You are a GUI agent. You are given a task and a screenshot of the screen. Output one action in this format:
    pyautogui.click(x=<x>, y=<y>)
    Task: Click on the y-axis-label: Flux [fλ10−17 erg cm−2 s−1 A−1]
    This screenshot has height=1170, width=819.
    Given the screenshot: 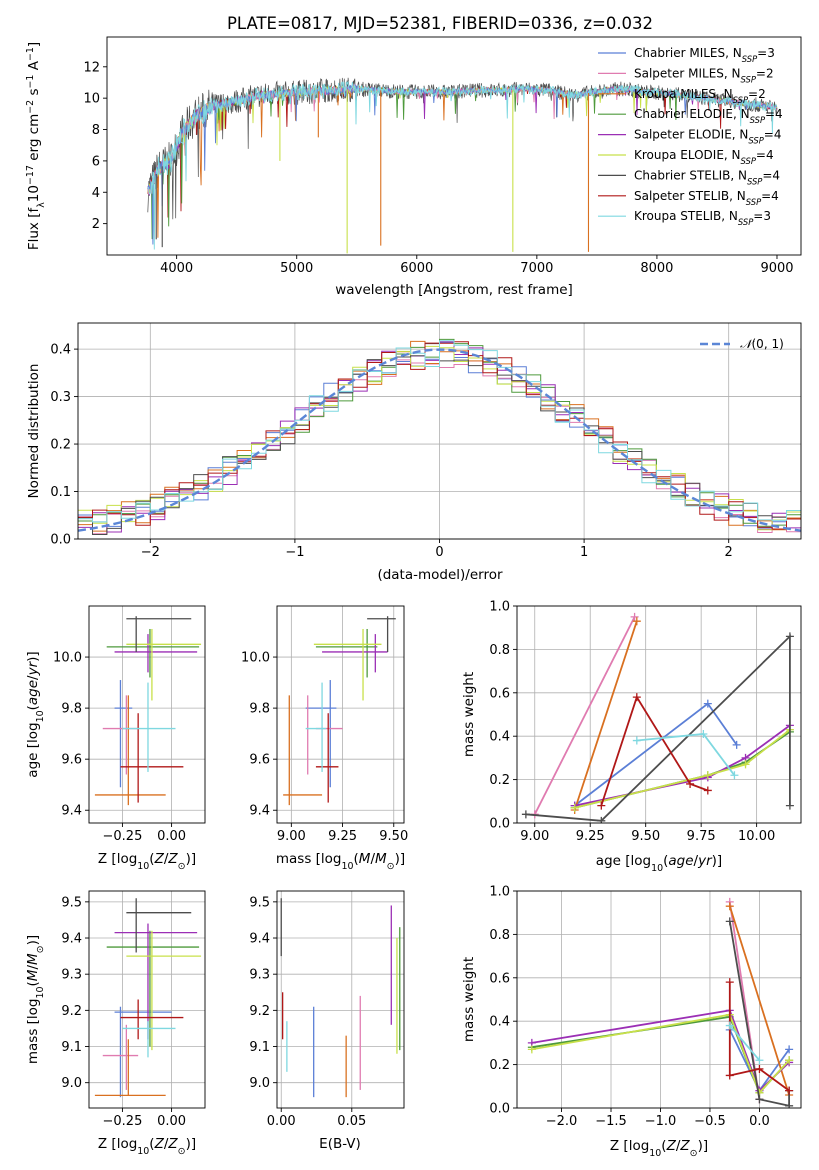 What is the action you would take?
    pyautogui.click(x=36, y=146)
    